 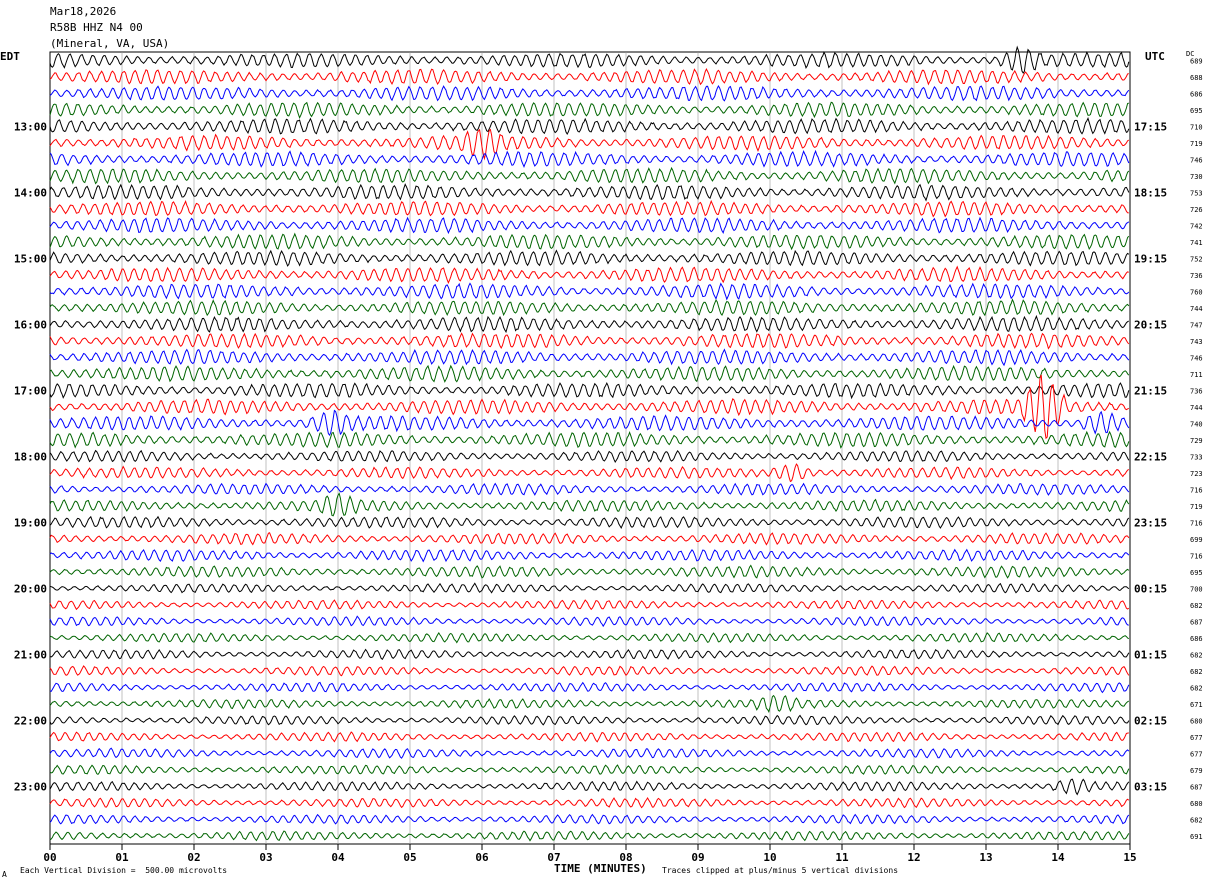 I want to click on x-tick-label: 11, so click(x=842, y=857).